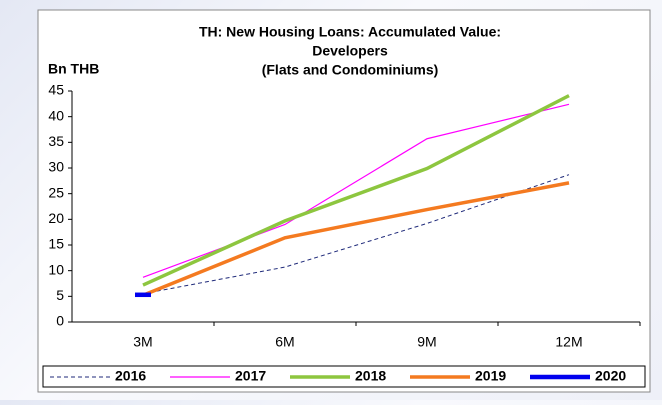 The width and height of the screenshot is (662, 405). Describe the element at coordinates (284, 342) in the screenshot. I see `x-tick-label: 6M` at that location.